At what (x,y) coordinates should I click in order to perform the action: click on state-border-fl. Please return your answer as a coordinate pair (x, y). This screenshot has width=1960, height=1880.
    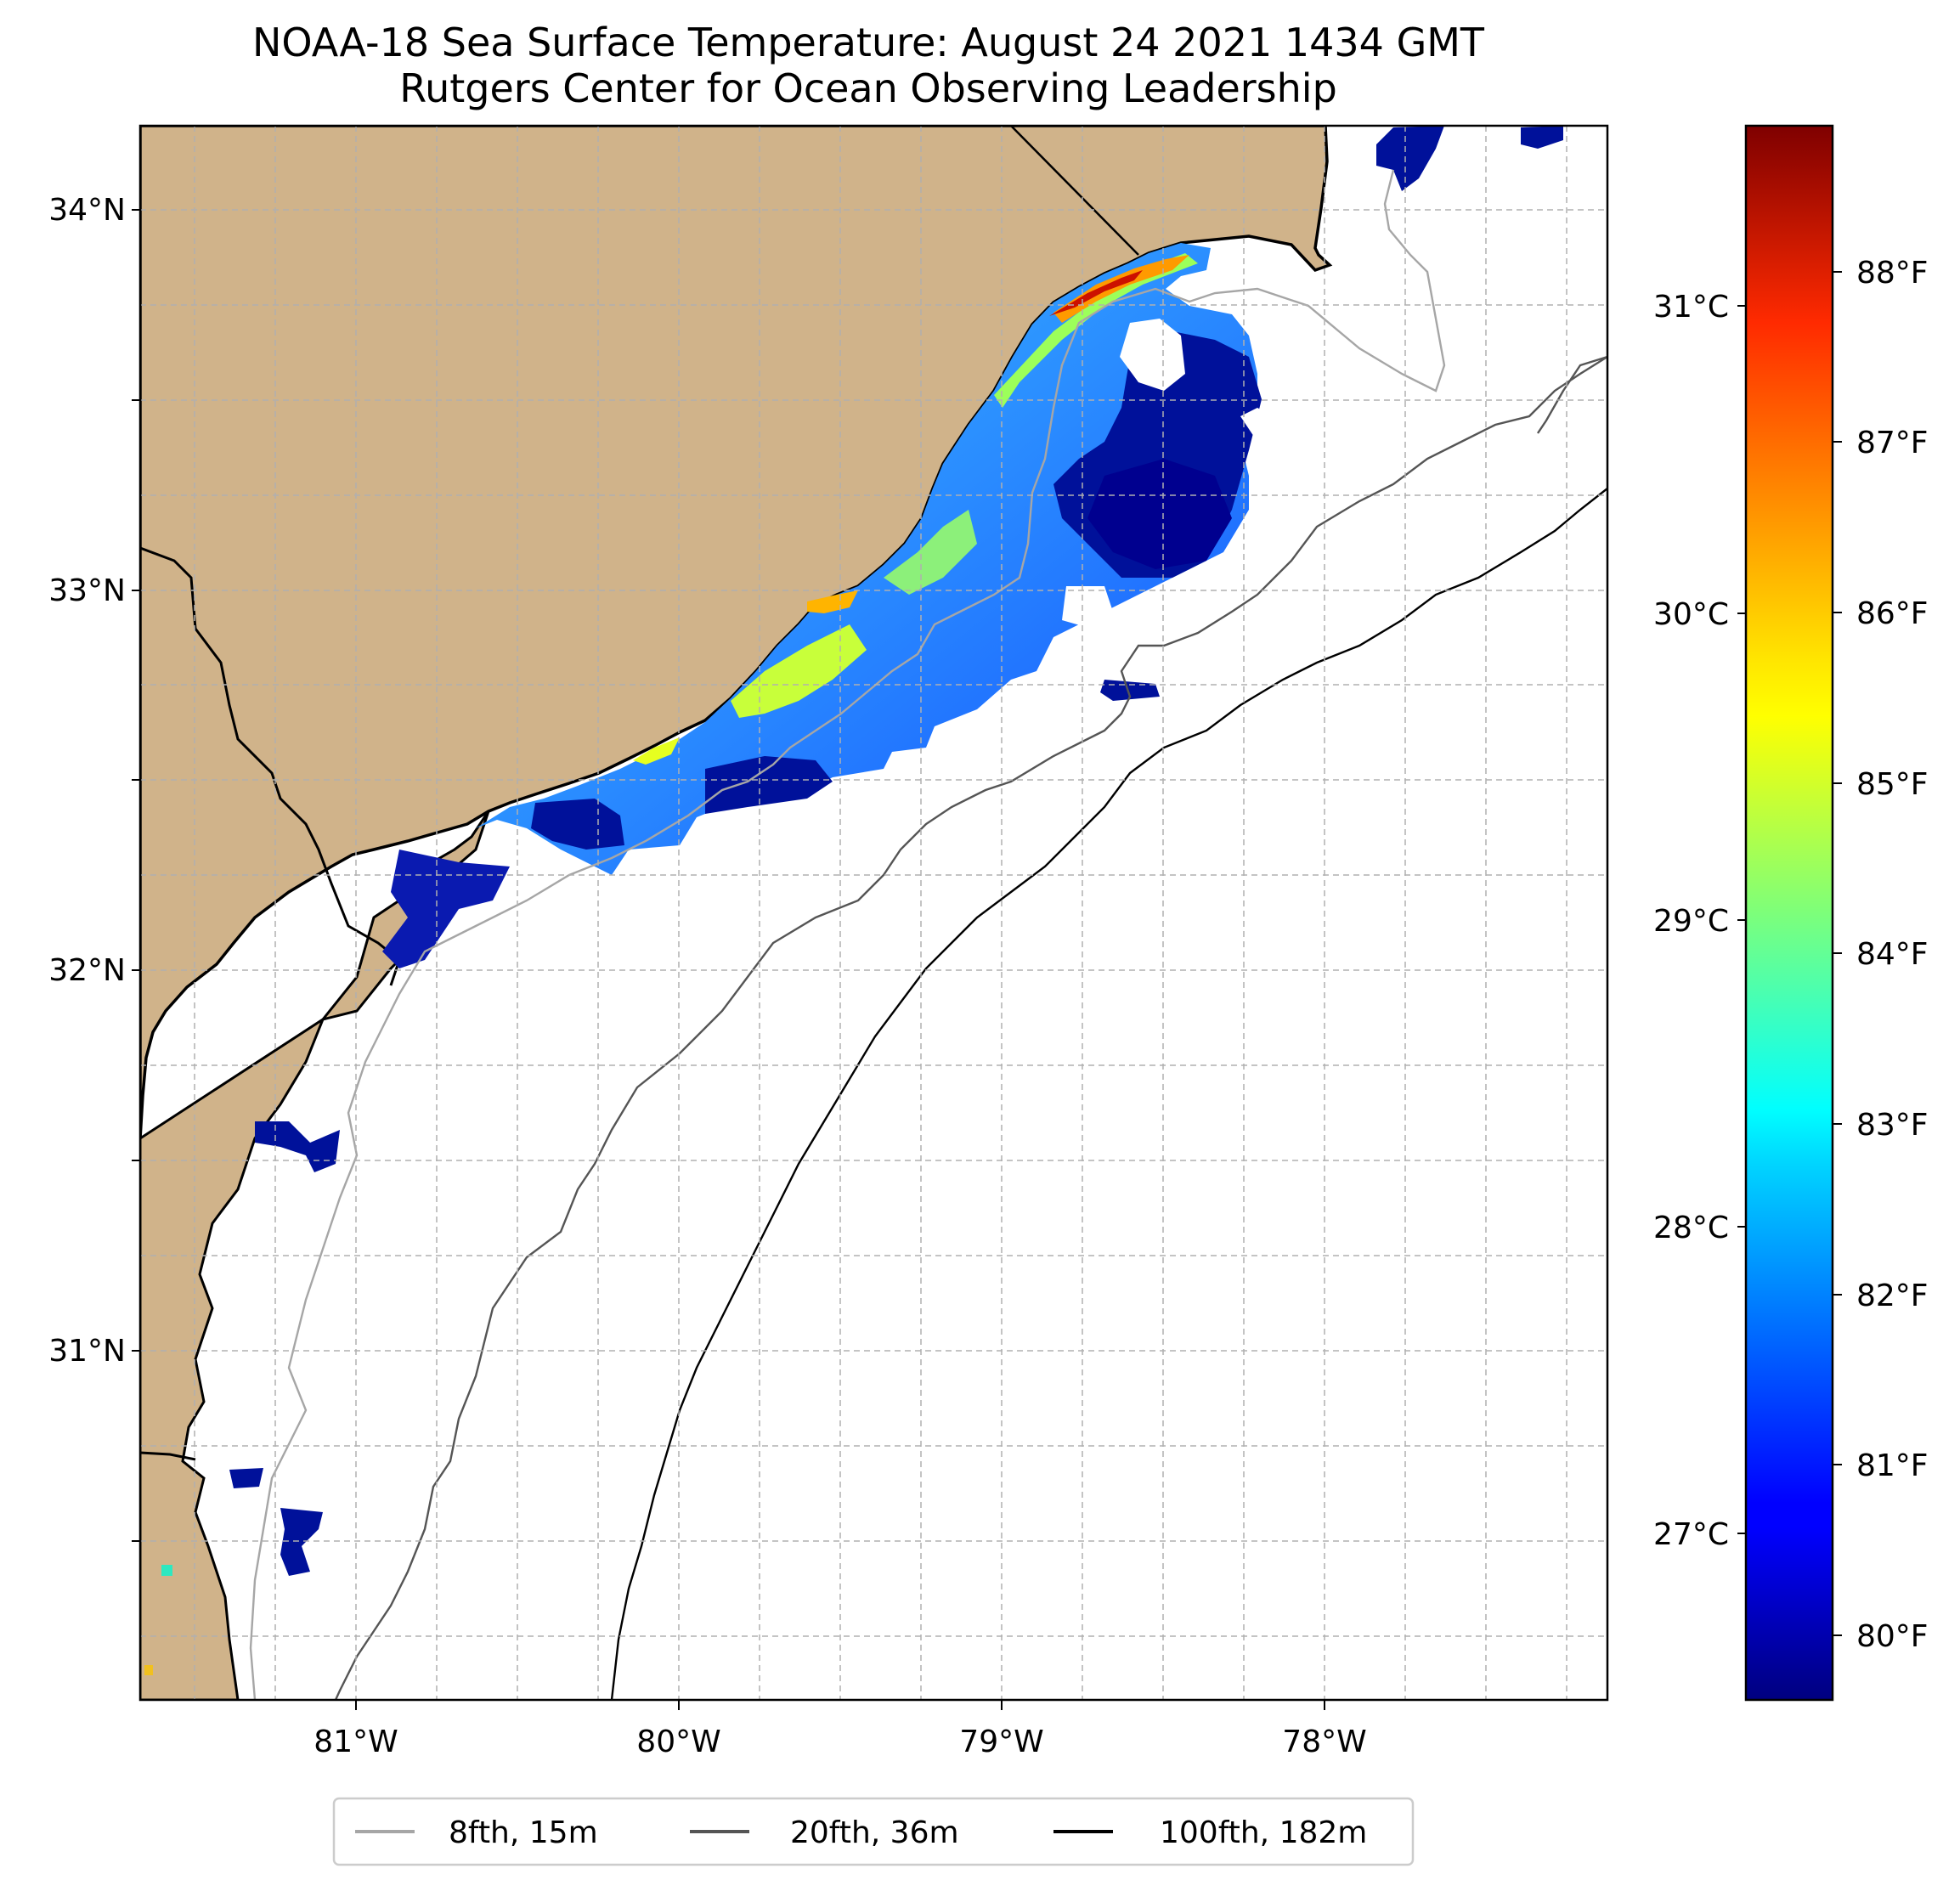
    Looking at the image, I should click on (168, 1456).